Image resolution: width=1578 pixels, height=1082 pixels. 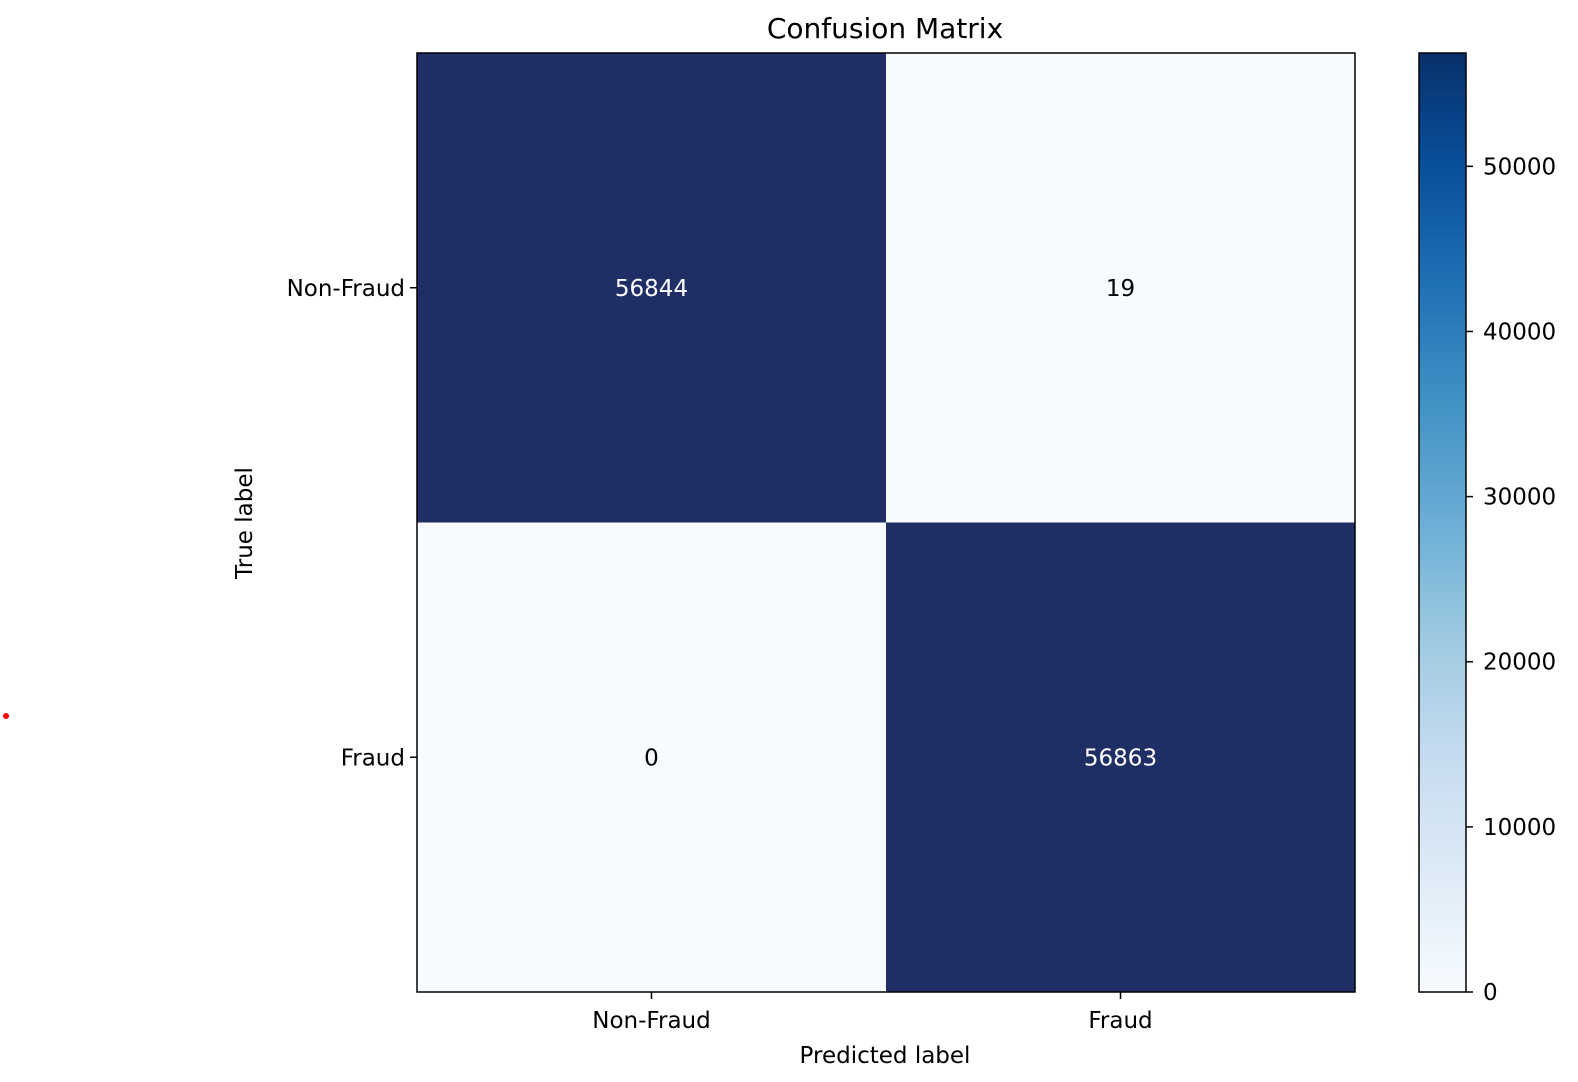 I want to click on y-tick-label: Non-Fraud, so click(x=346, y=289).